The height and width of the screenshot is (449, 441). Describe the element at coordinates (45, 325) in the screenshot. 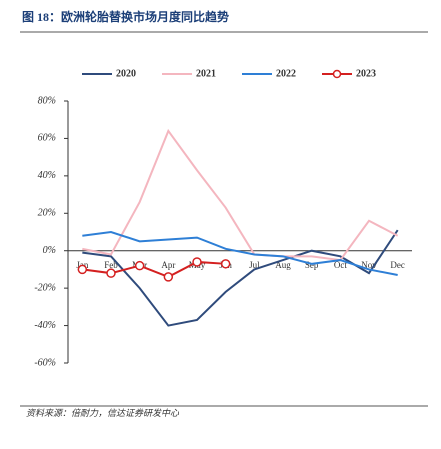

I see `y-tick-label: -40%` at that location.